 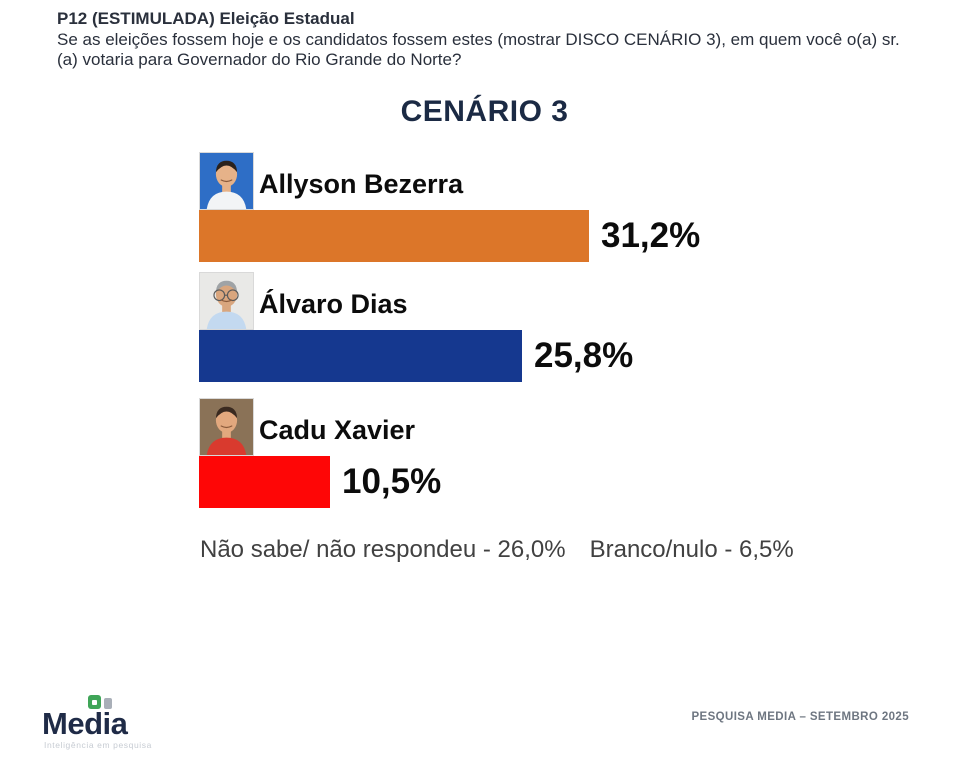 What do you see at coordinates (383, 549) in the screenshot?
I see `footnote-dont-know: Não sabe/ não respondeu - 26,0%` at bounding box center [383, 549].